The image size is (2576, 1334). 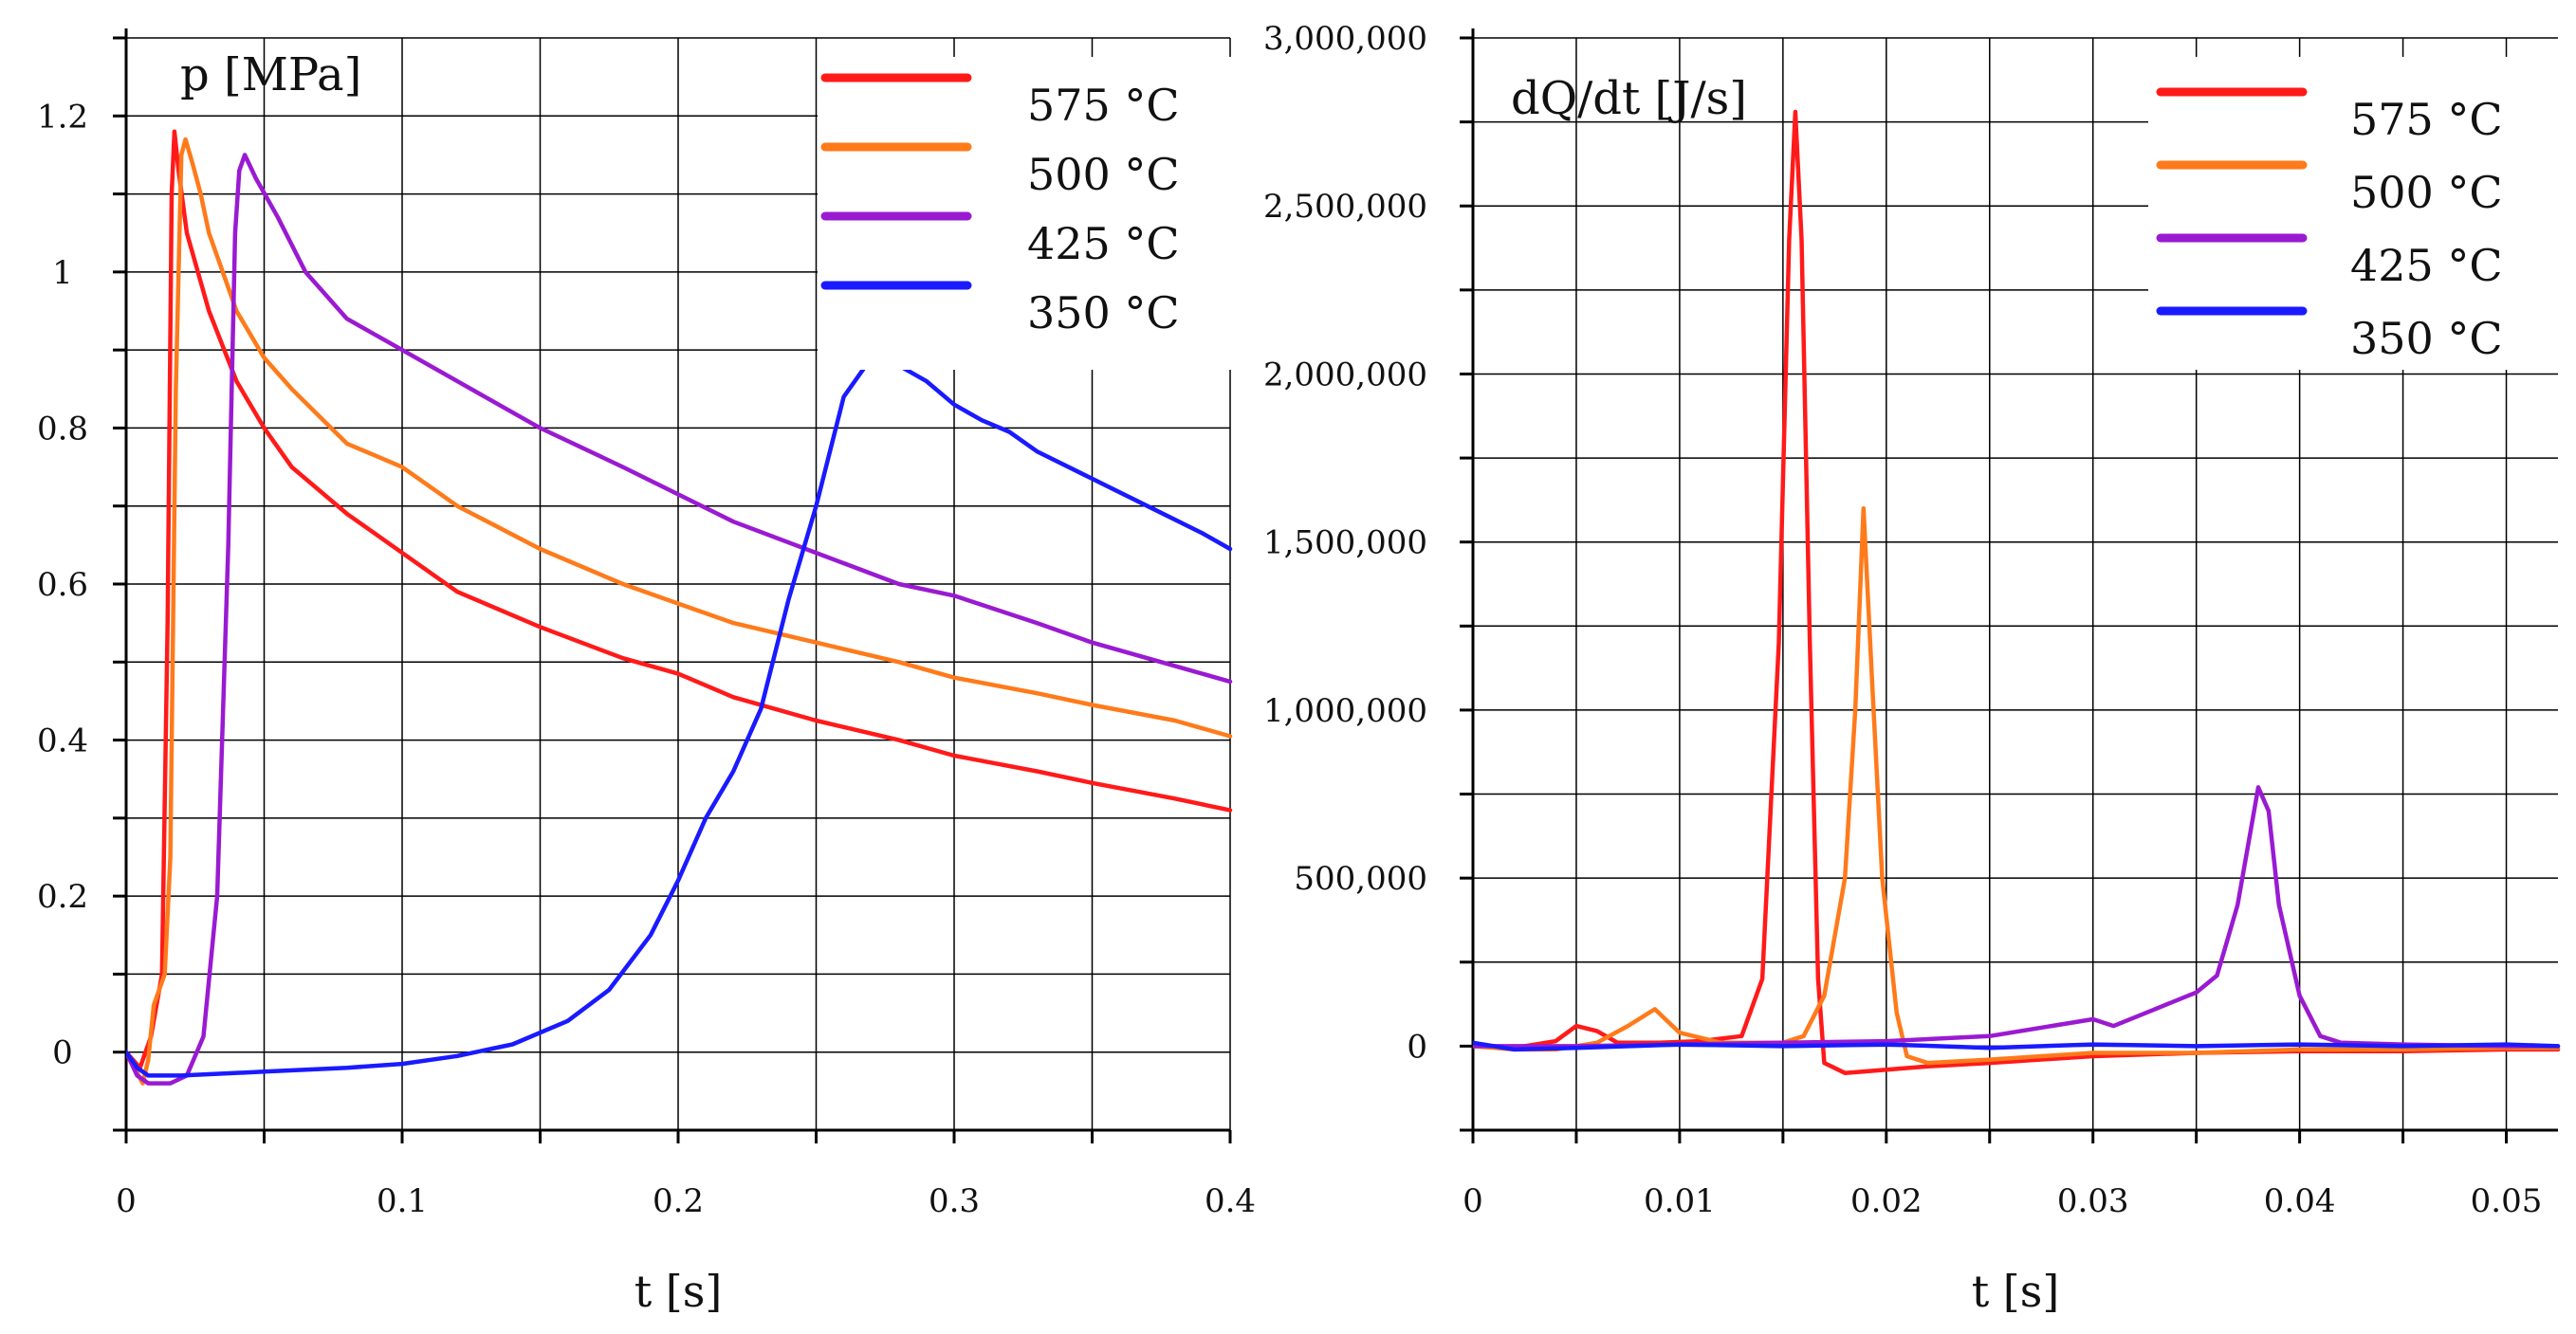 I want to click on y-tick-label: 1.2, so click(x=62, y=117).